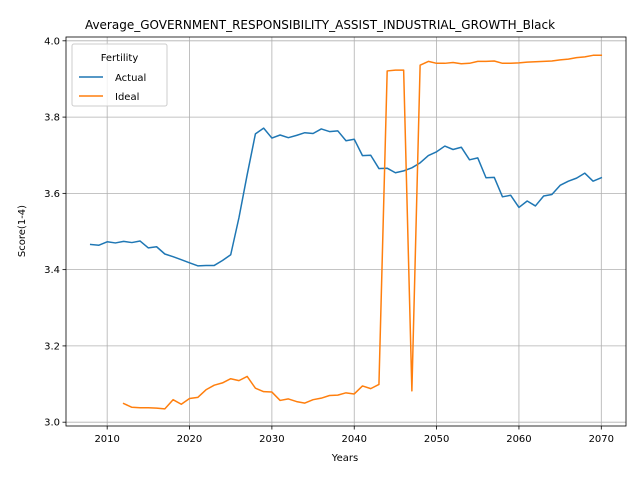 This screenshot has width=640, height=480. Describe the element at coordinates (52, 346) in the screenshot. I see `y-tick-label: 3.2` at that location.